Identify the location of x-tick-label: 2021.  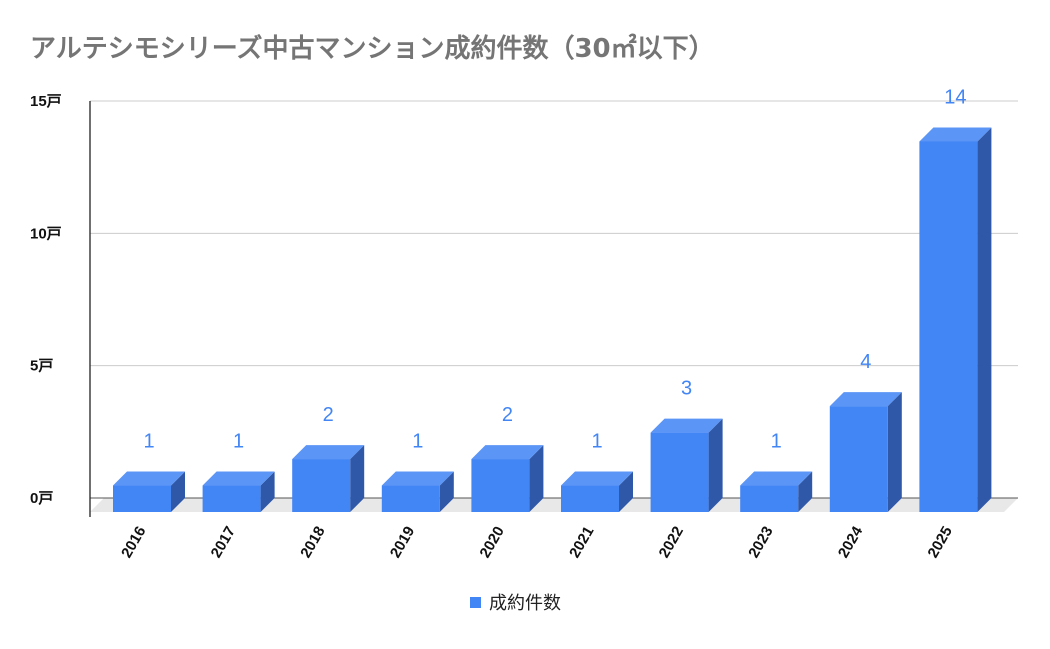
(581, 542).